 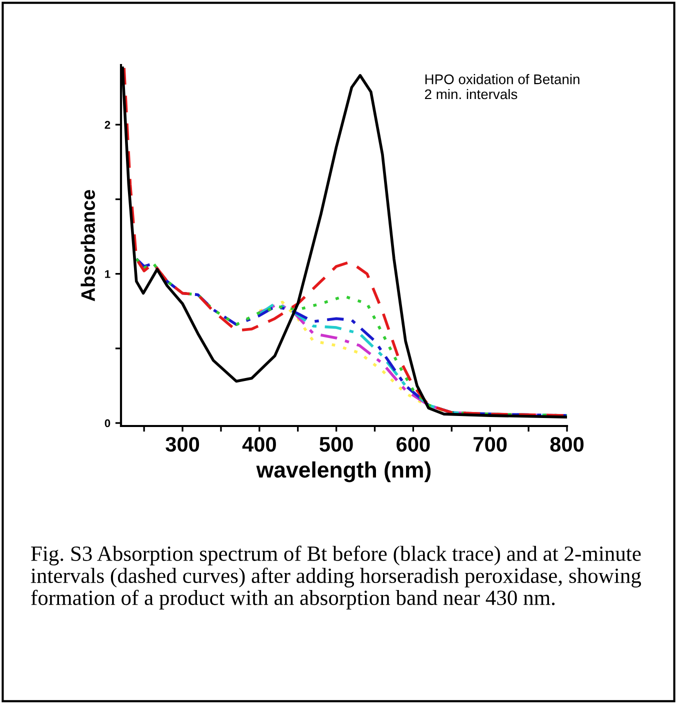 I want to click on x-tick-label: 500, so click(x=336, y=444).